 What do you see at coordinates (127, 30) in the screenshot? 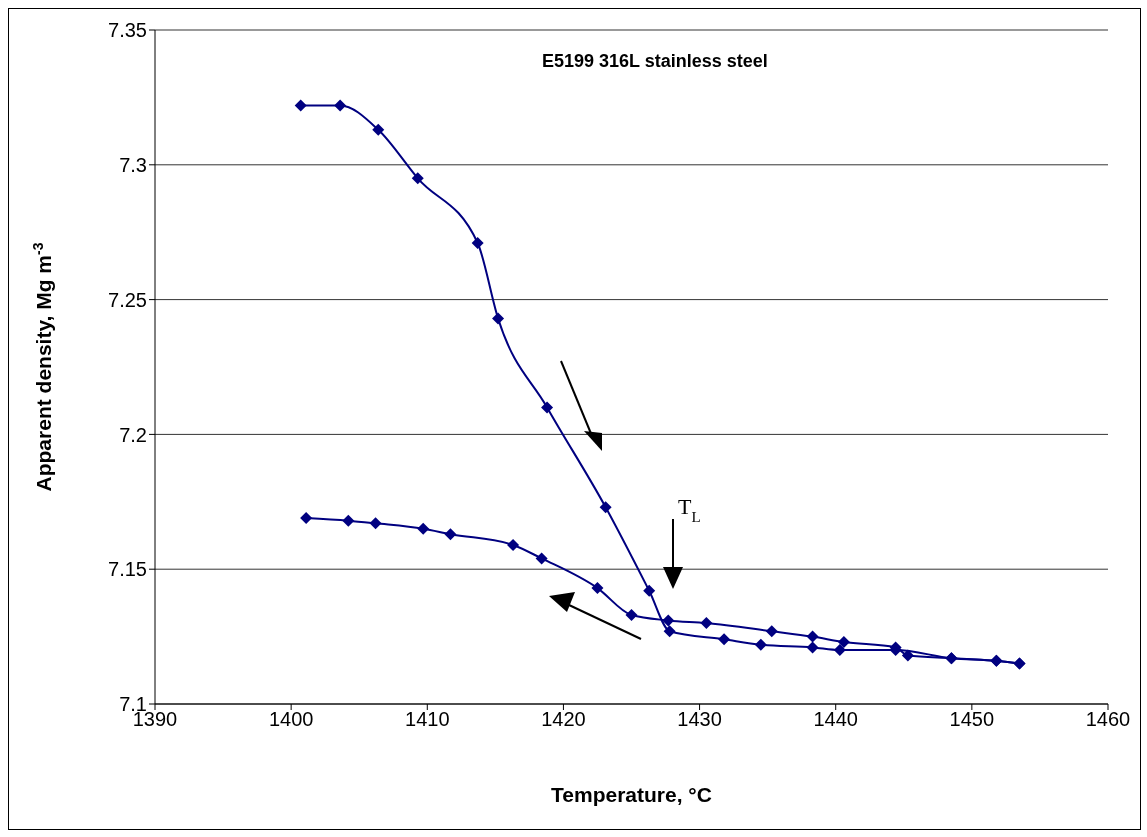
I see `y-tick-label: 7.35` at bounding box center [127, 30].